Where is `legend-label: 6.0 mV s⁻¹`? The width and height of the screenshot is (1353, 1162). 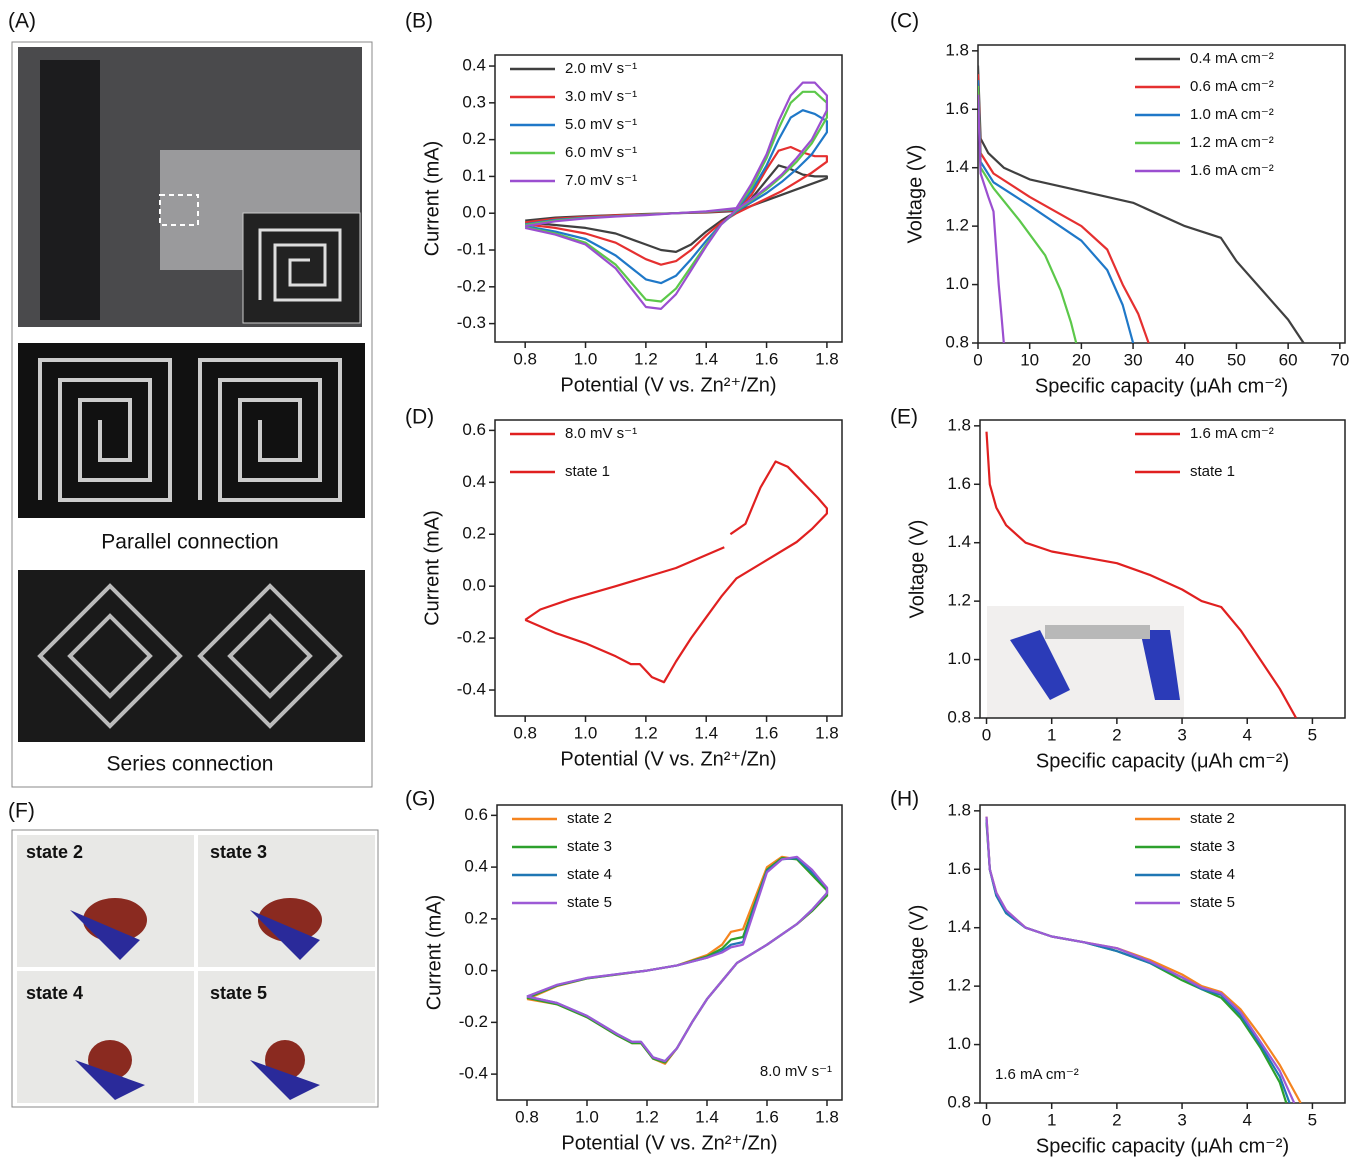
legend-label: 6.0 mV s⁻¹ is located at coordinates (601, 152).